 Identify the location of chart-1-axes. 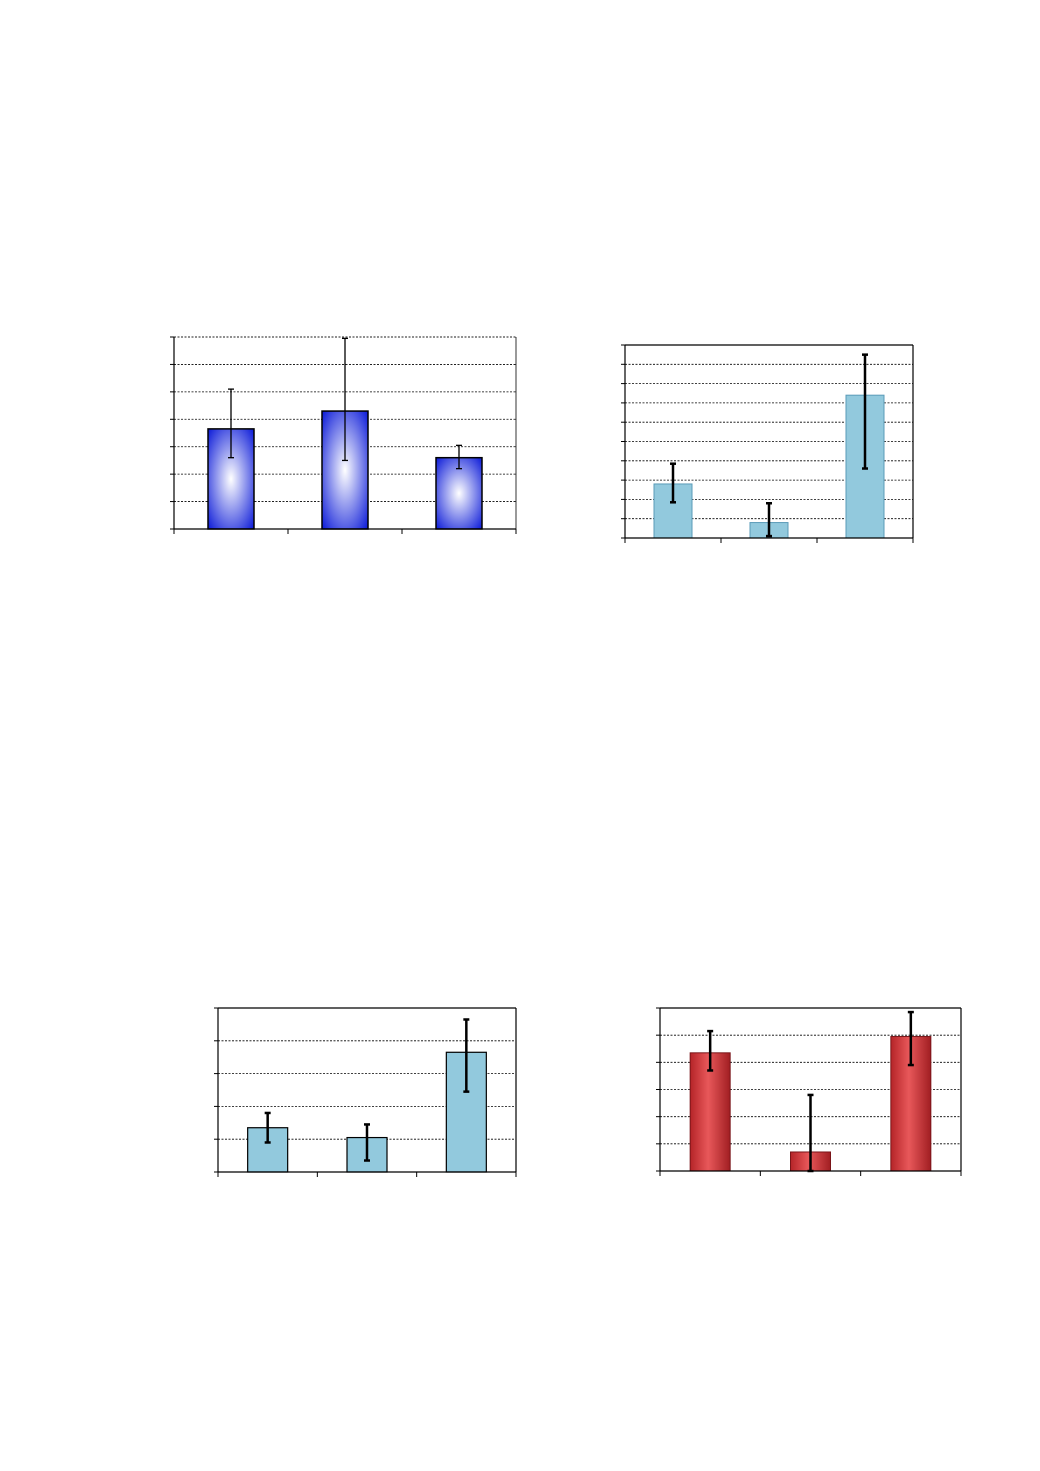
(343, 435).